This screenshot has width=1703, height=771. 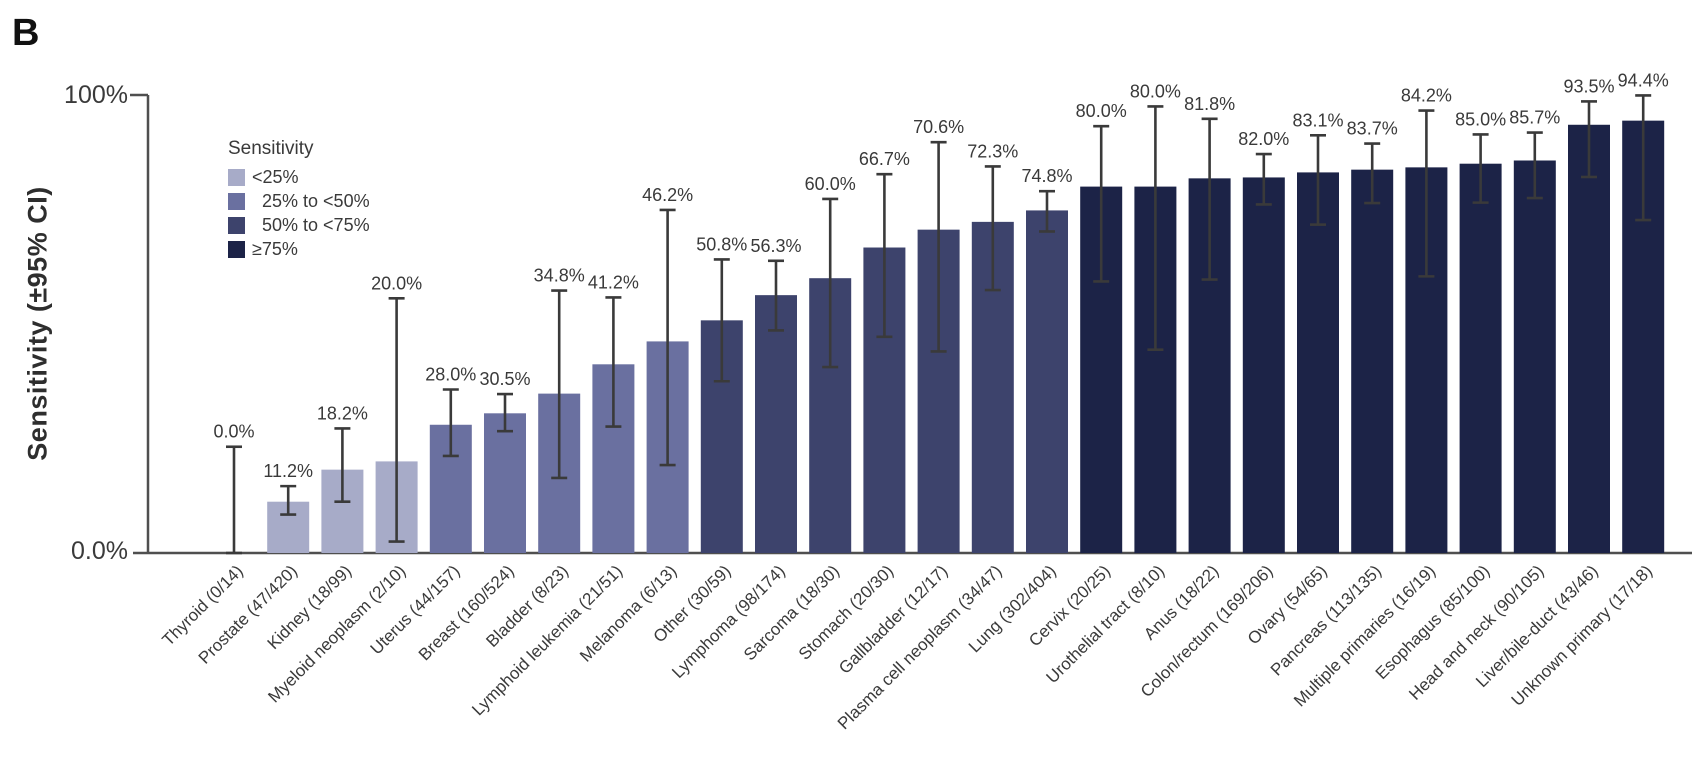 I want to click on value-label: 85.0%, so click(x=1480, y=119).